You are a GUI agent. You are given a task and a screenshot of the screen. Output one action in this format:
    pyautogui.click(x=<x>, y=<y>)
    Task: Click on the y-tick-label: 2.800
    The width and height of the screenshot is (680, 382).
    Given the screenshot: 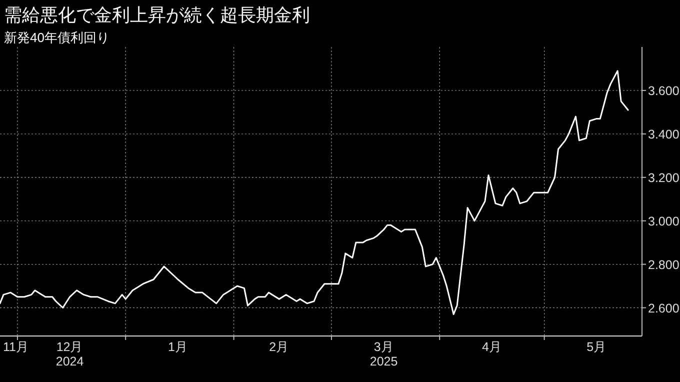 What is the action you would take?
    pyautogui.click(x=664, y=265)
    